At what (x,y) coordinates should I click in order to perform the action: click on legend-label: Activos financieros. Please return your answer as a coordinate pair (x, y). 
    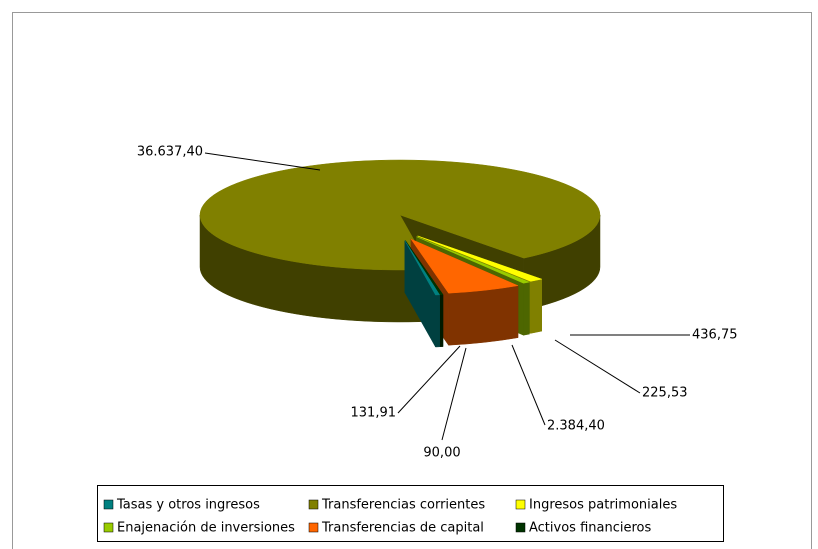
    Looking at the image, I should click on (590, 528).